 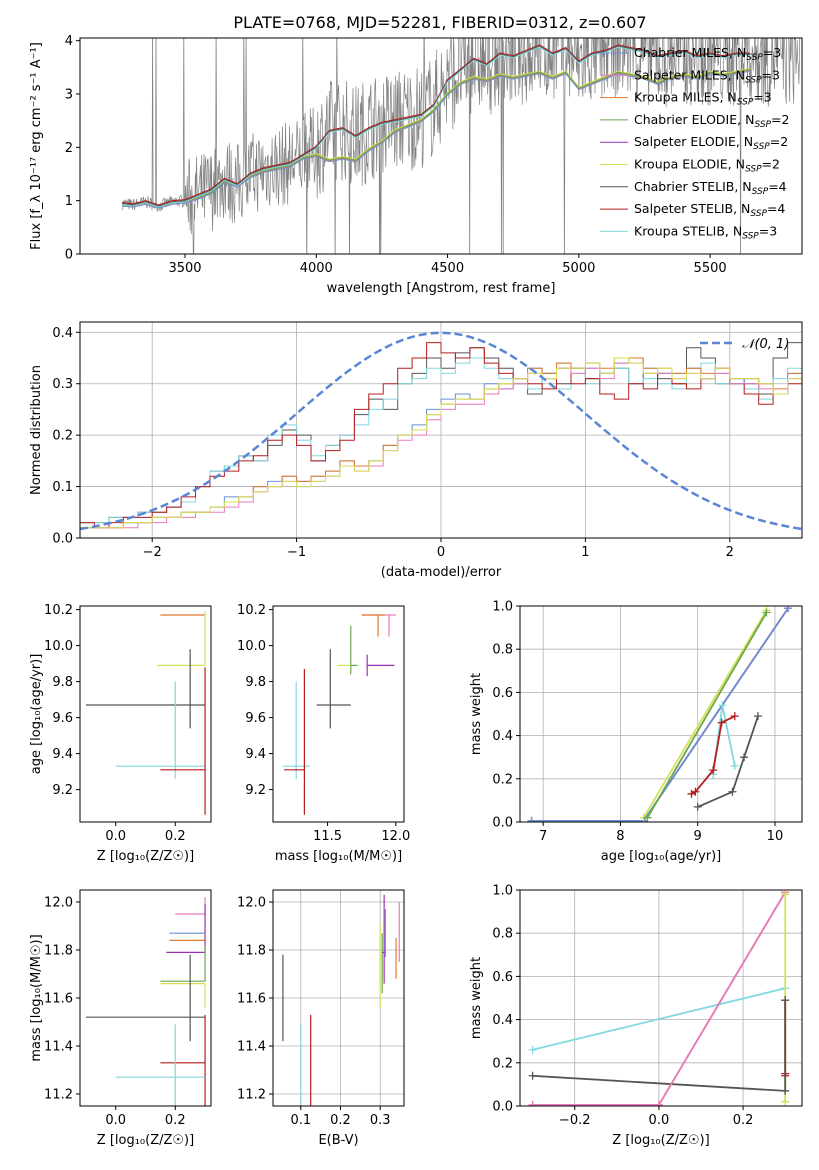 I want to click on errorbar-point-kroupa_miles, so click(x=373, y=625).